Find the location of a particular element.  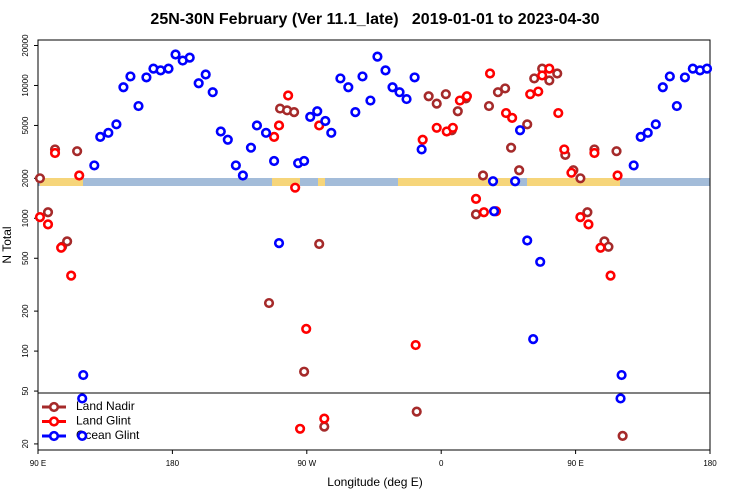

y-tick-label: 5000 is located at coordinates (25, 125).